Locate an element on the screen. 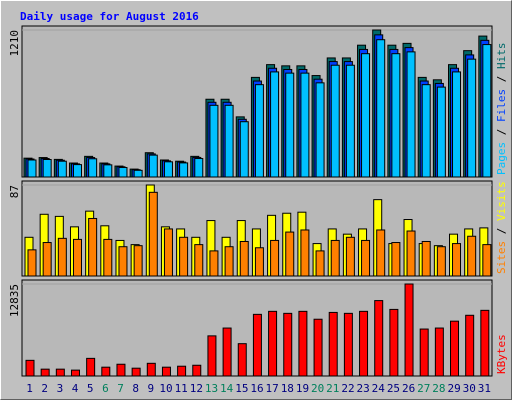 The width and height of the screenshot is (512, 400). x-tick-label: 14 is located at coordinates (227, 388).